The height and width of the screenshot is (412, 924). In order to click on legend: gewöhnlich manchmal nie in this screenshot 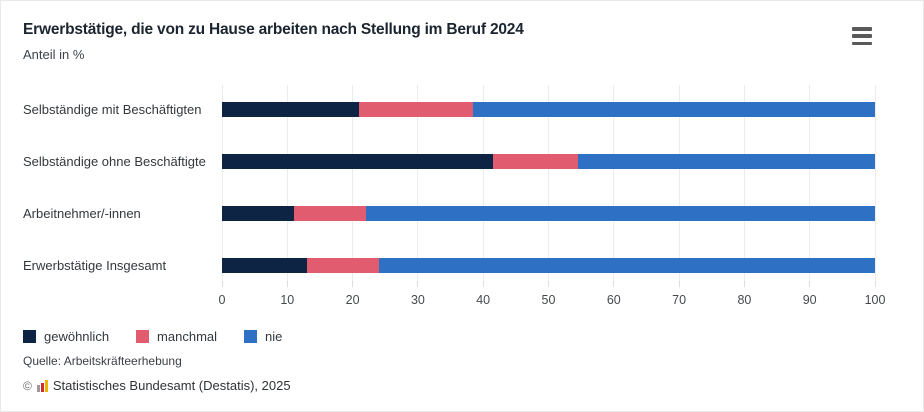, I will do `click(152, 336)`.